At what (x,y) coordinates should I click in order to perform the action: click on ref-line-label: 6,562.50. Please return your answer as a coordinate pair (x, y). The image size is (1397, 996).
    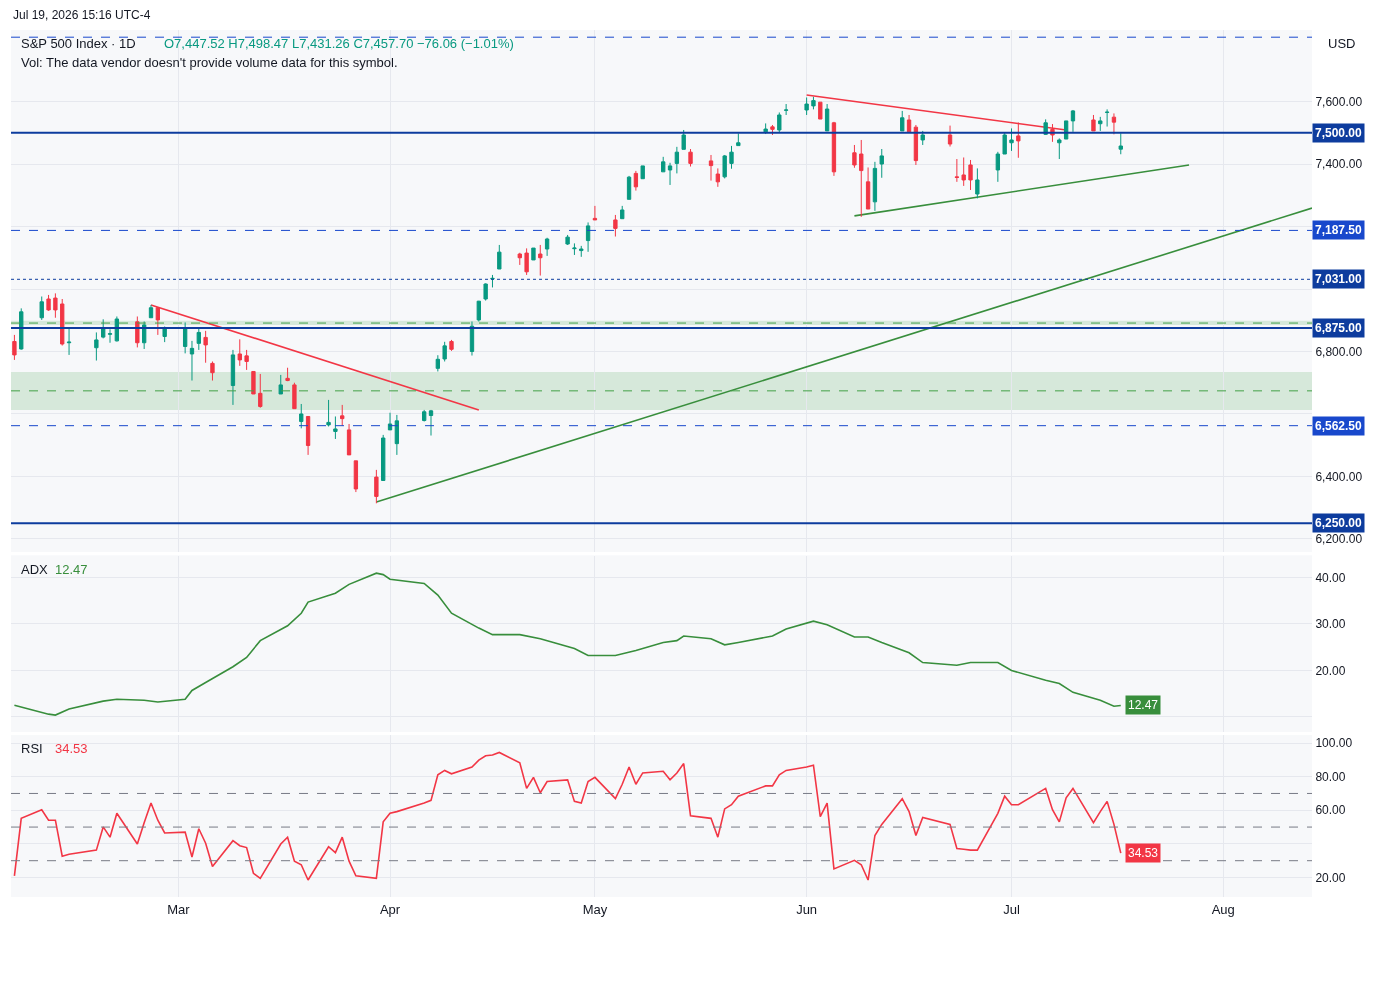
    Looking at the image, I should click on (1339, 426).